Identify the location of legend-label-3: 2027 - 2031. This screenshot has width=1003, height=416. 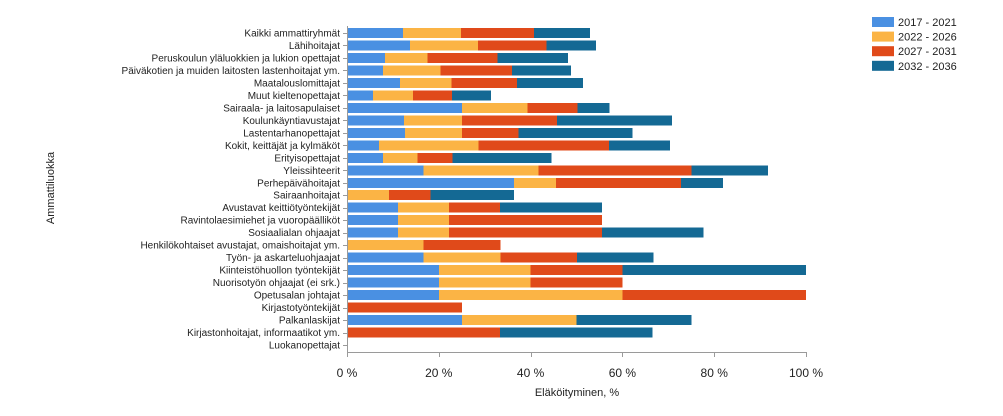
(927, 52).